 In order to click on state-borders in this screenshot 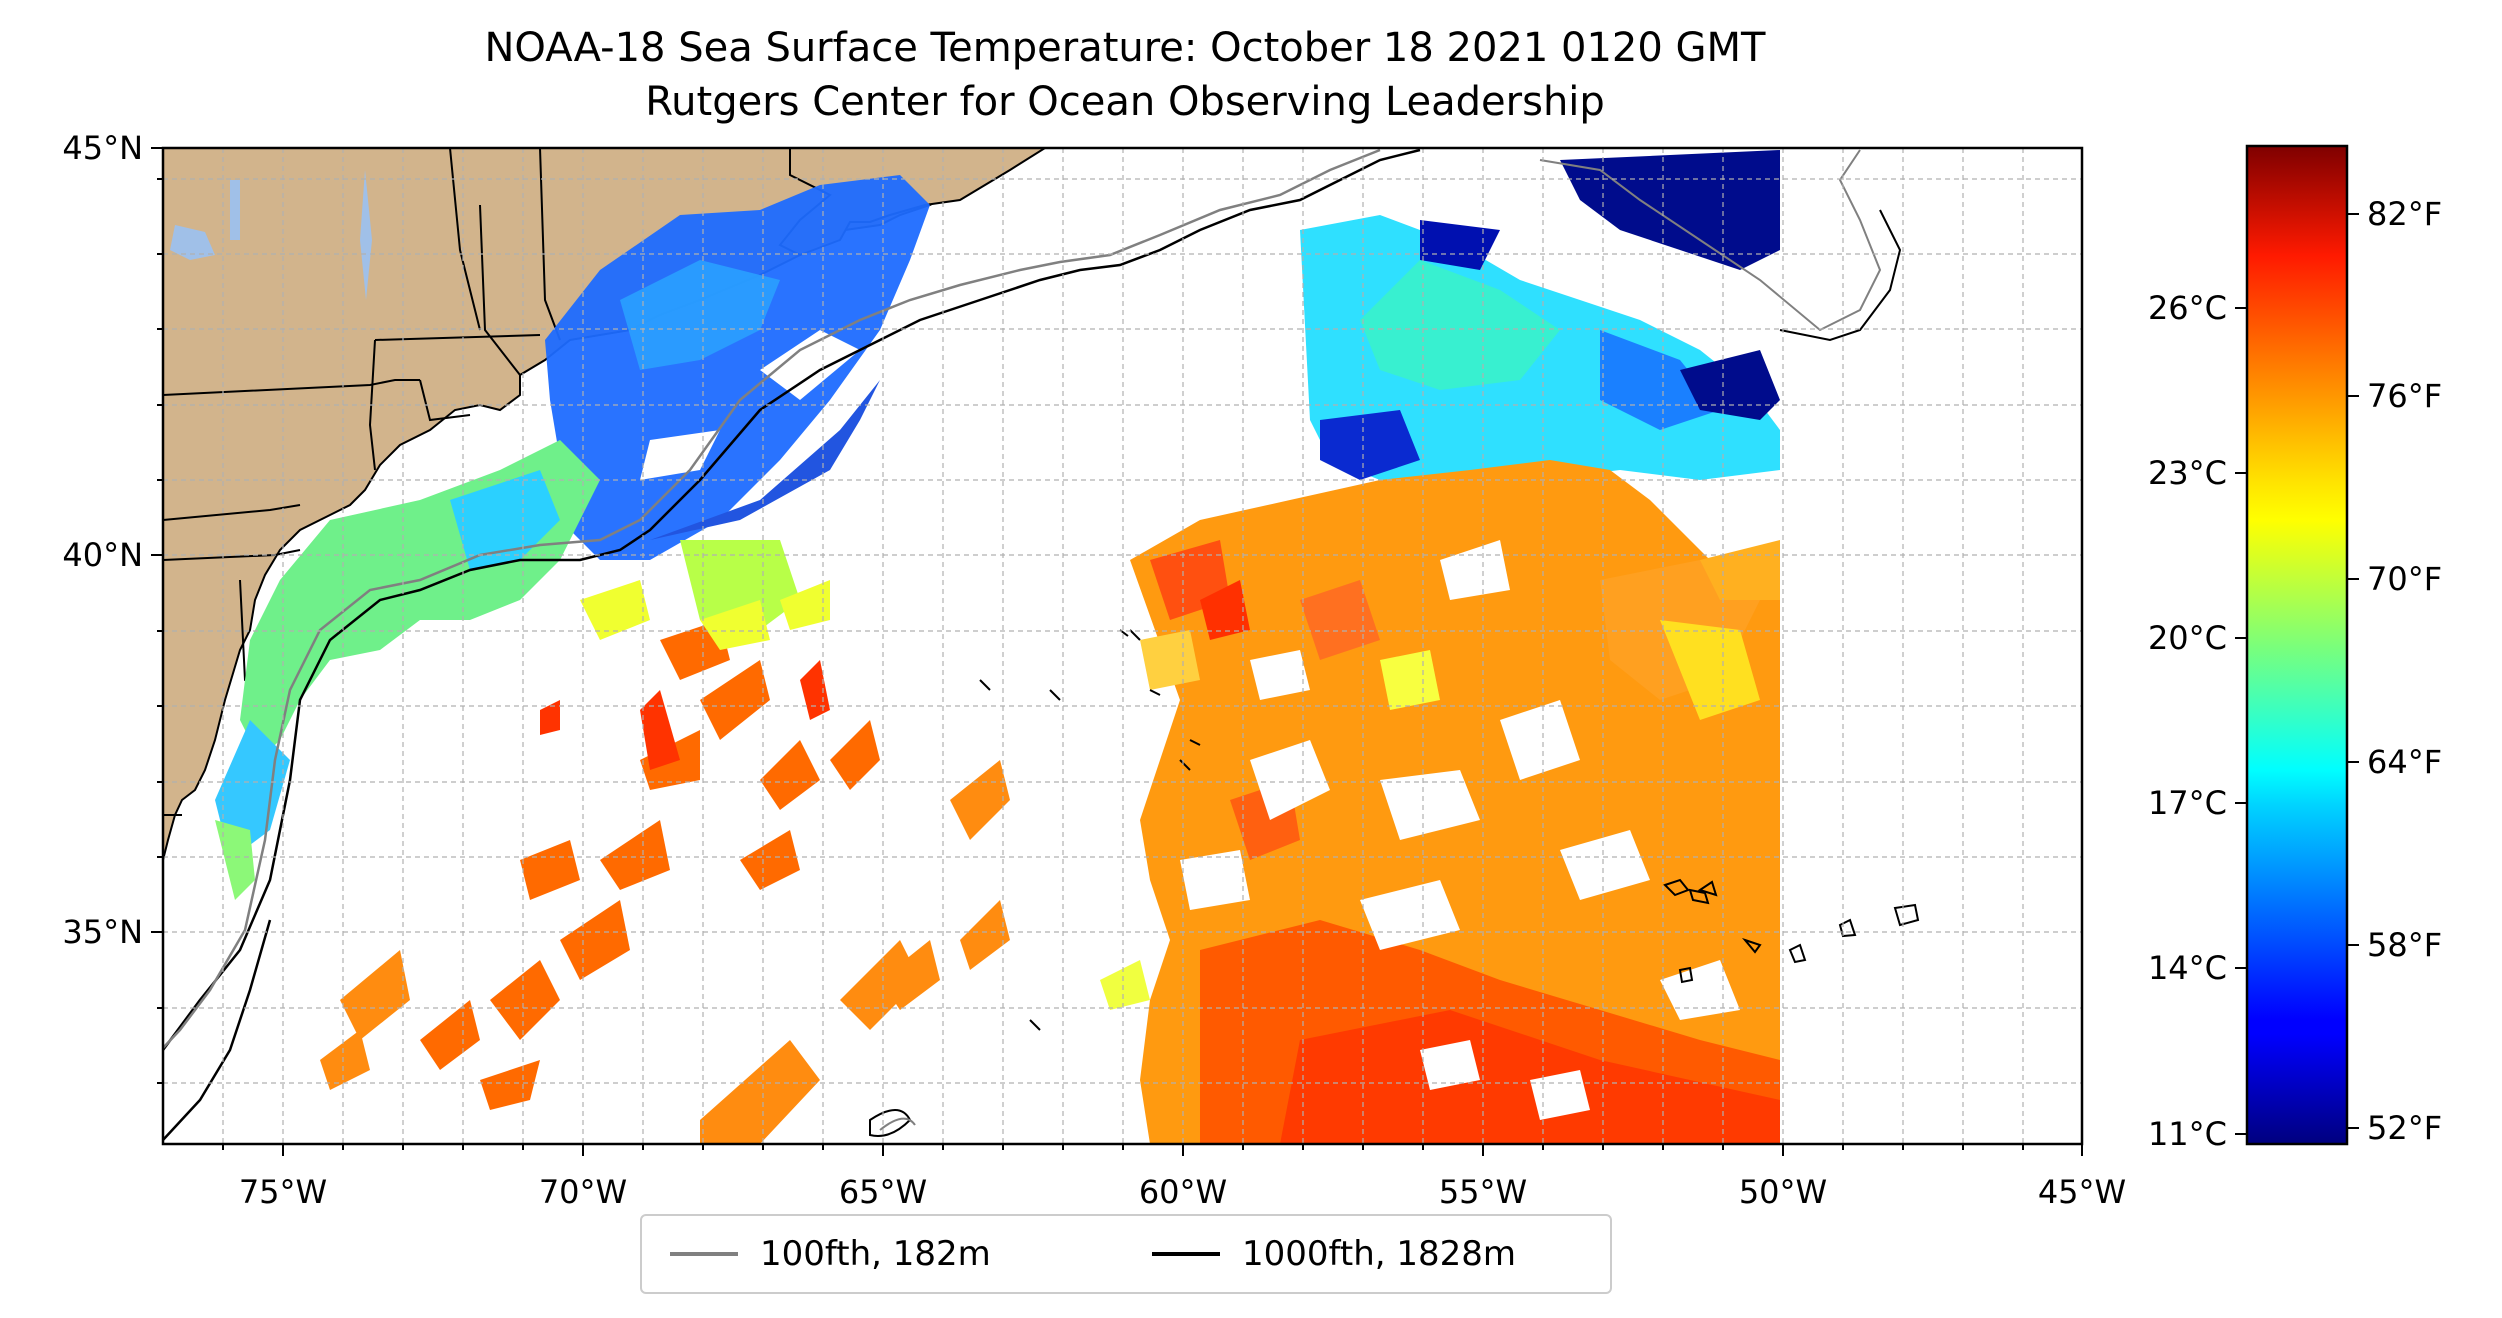, I will do `click(362, 482)`.